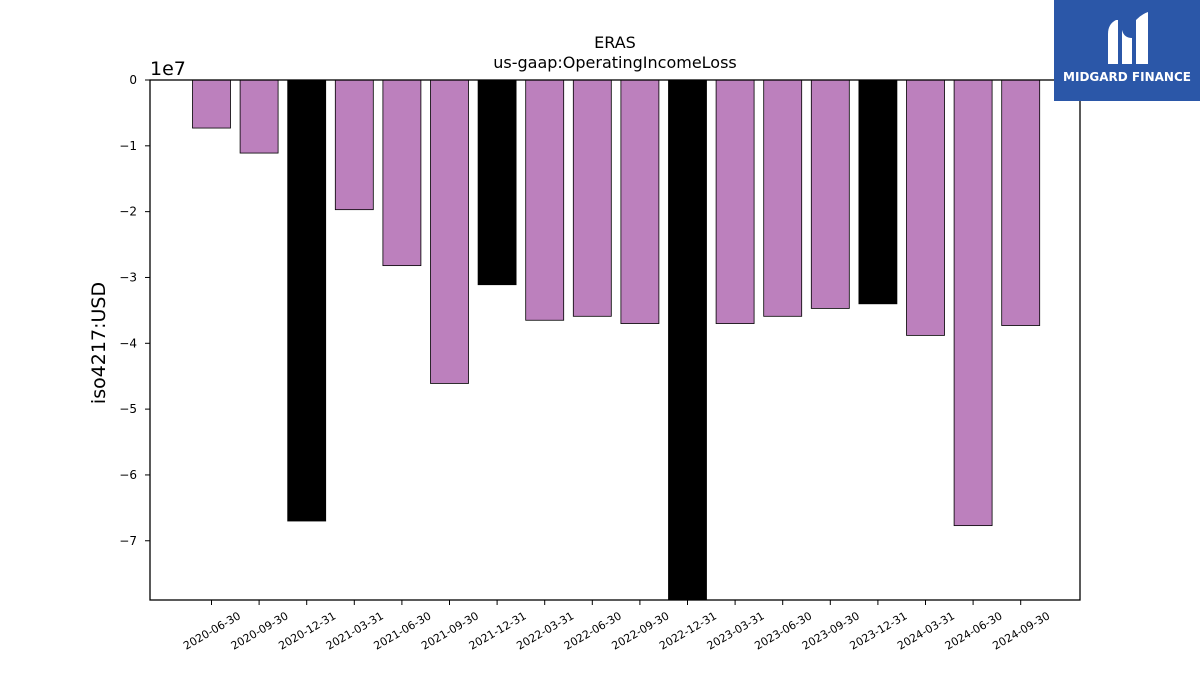 The height and width of the screenshot is (675, 1200). Describe the element at coordinates (128, 475) in the screenshot. I see `y-tick-label: −6` at that location.